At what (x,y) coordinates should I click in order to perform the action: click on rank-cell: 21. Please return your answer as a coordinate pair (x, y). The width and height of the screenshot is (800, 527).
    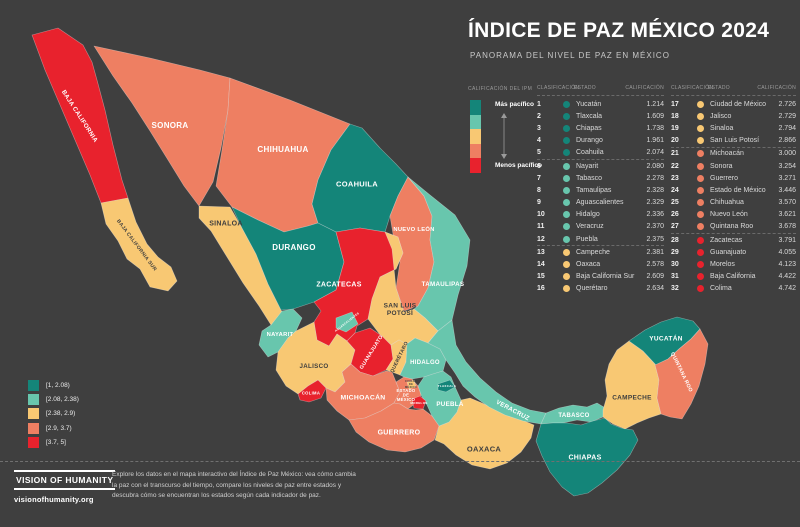
    Looking at the image, I should click on (675, 154).